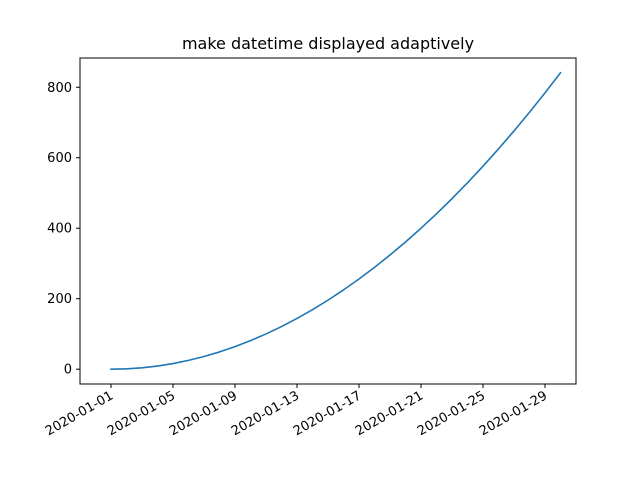 Image resolution: width=640 pixels, height=480 pixels. Describe the element at coordinates (141, 413) in the screenshot. I see `x-tick-label: 2020-01-05` at that location.